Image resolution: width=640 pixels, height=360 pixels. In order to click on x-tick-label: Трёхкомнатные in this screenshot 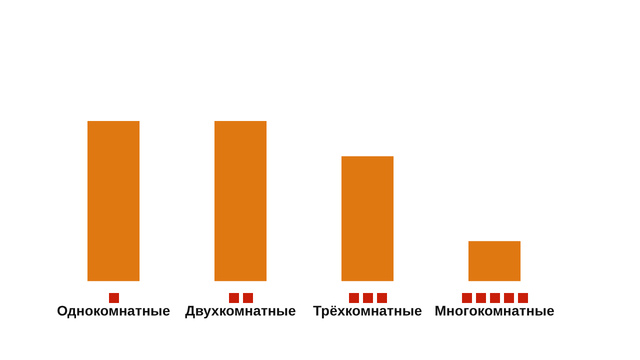, I will do `click(367, 310)`.